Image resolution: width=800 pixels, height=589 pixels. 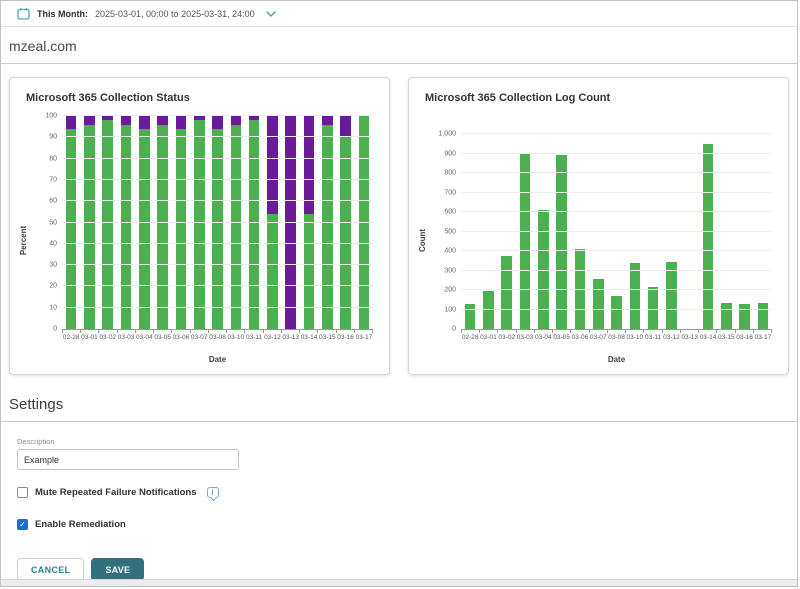 I want to click on save-button: SAVE, so click(x=118, y=569).